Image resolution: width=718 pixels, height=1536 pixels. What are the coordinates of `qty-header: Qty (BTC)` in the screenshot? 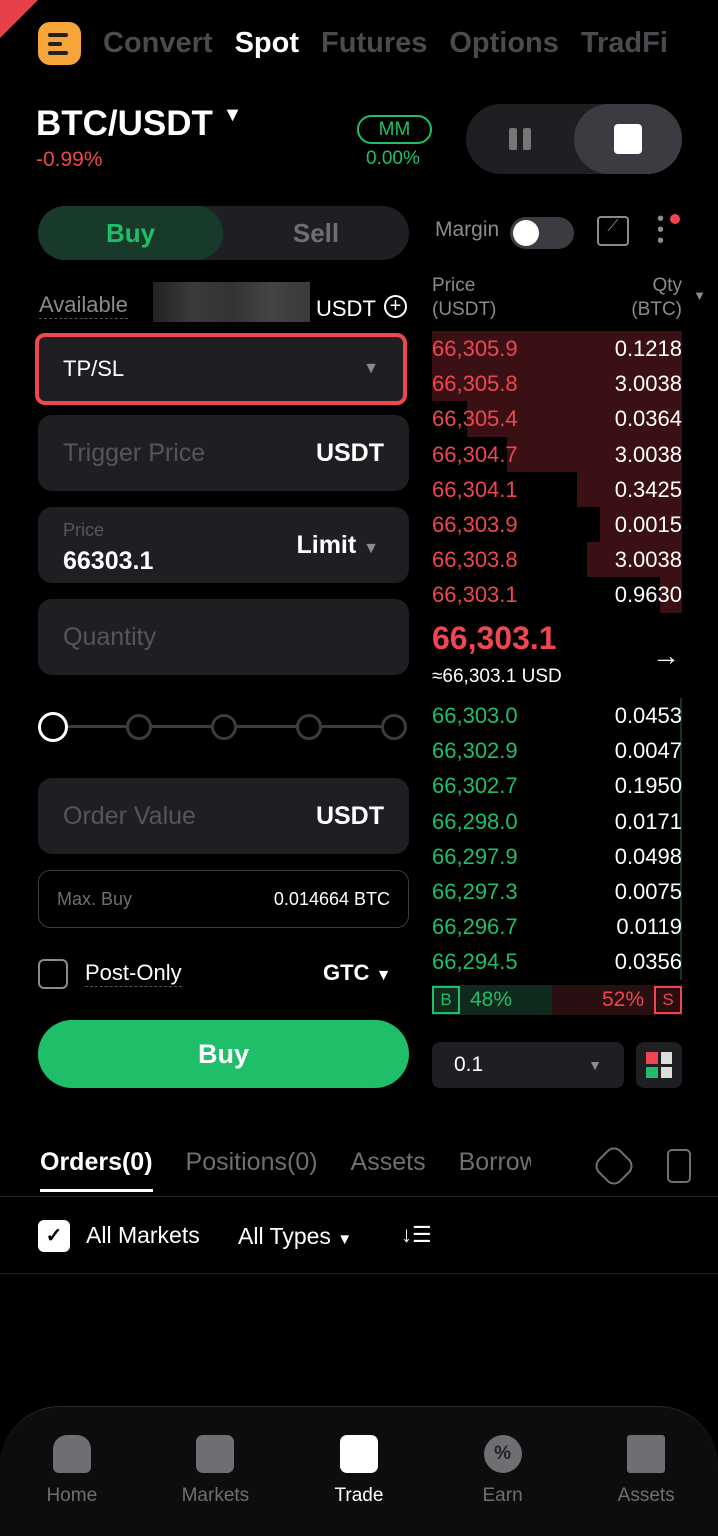 It's located at (656, 297).